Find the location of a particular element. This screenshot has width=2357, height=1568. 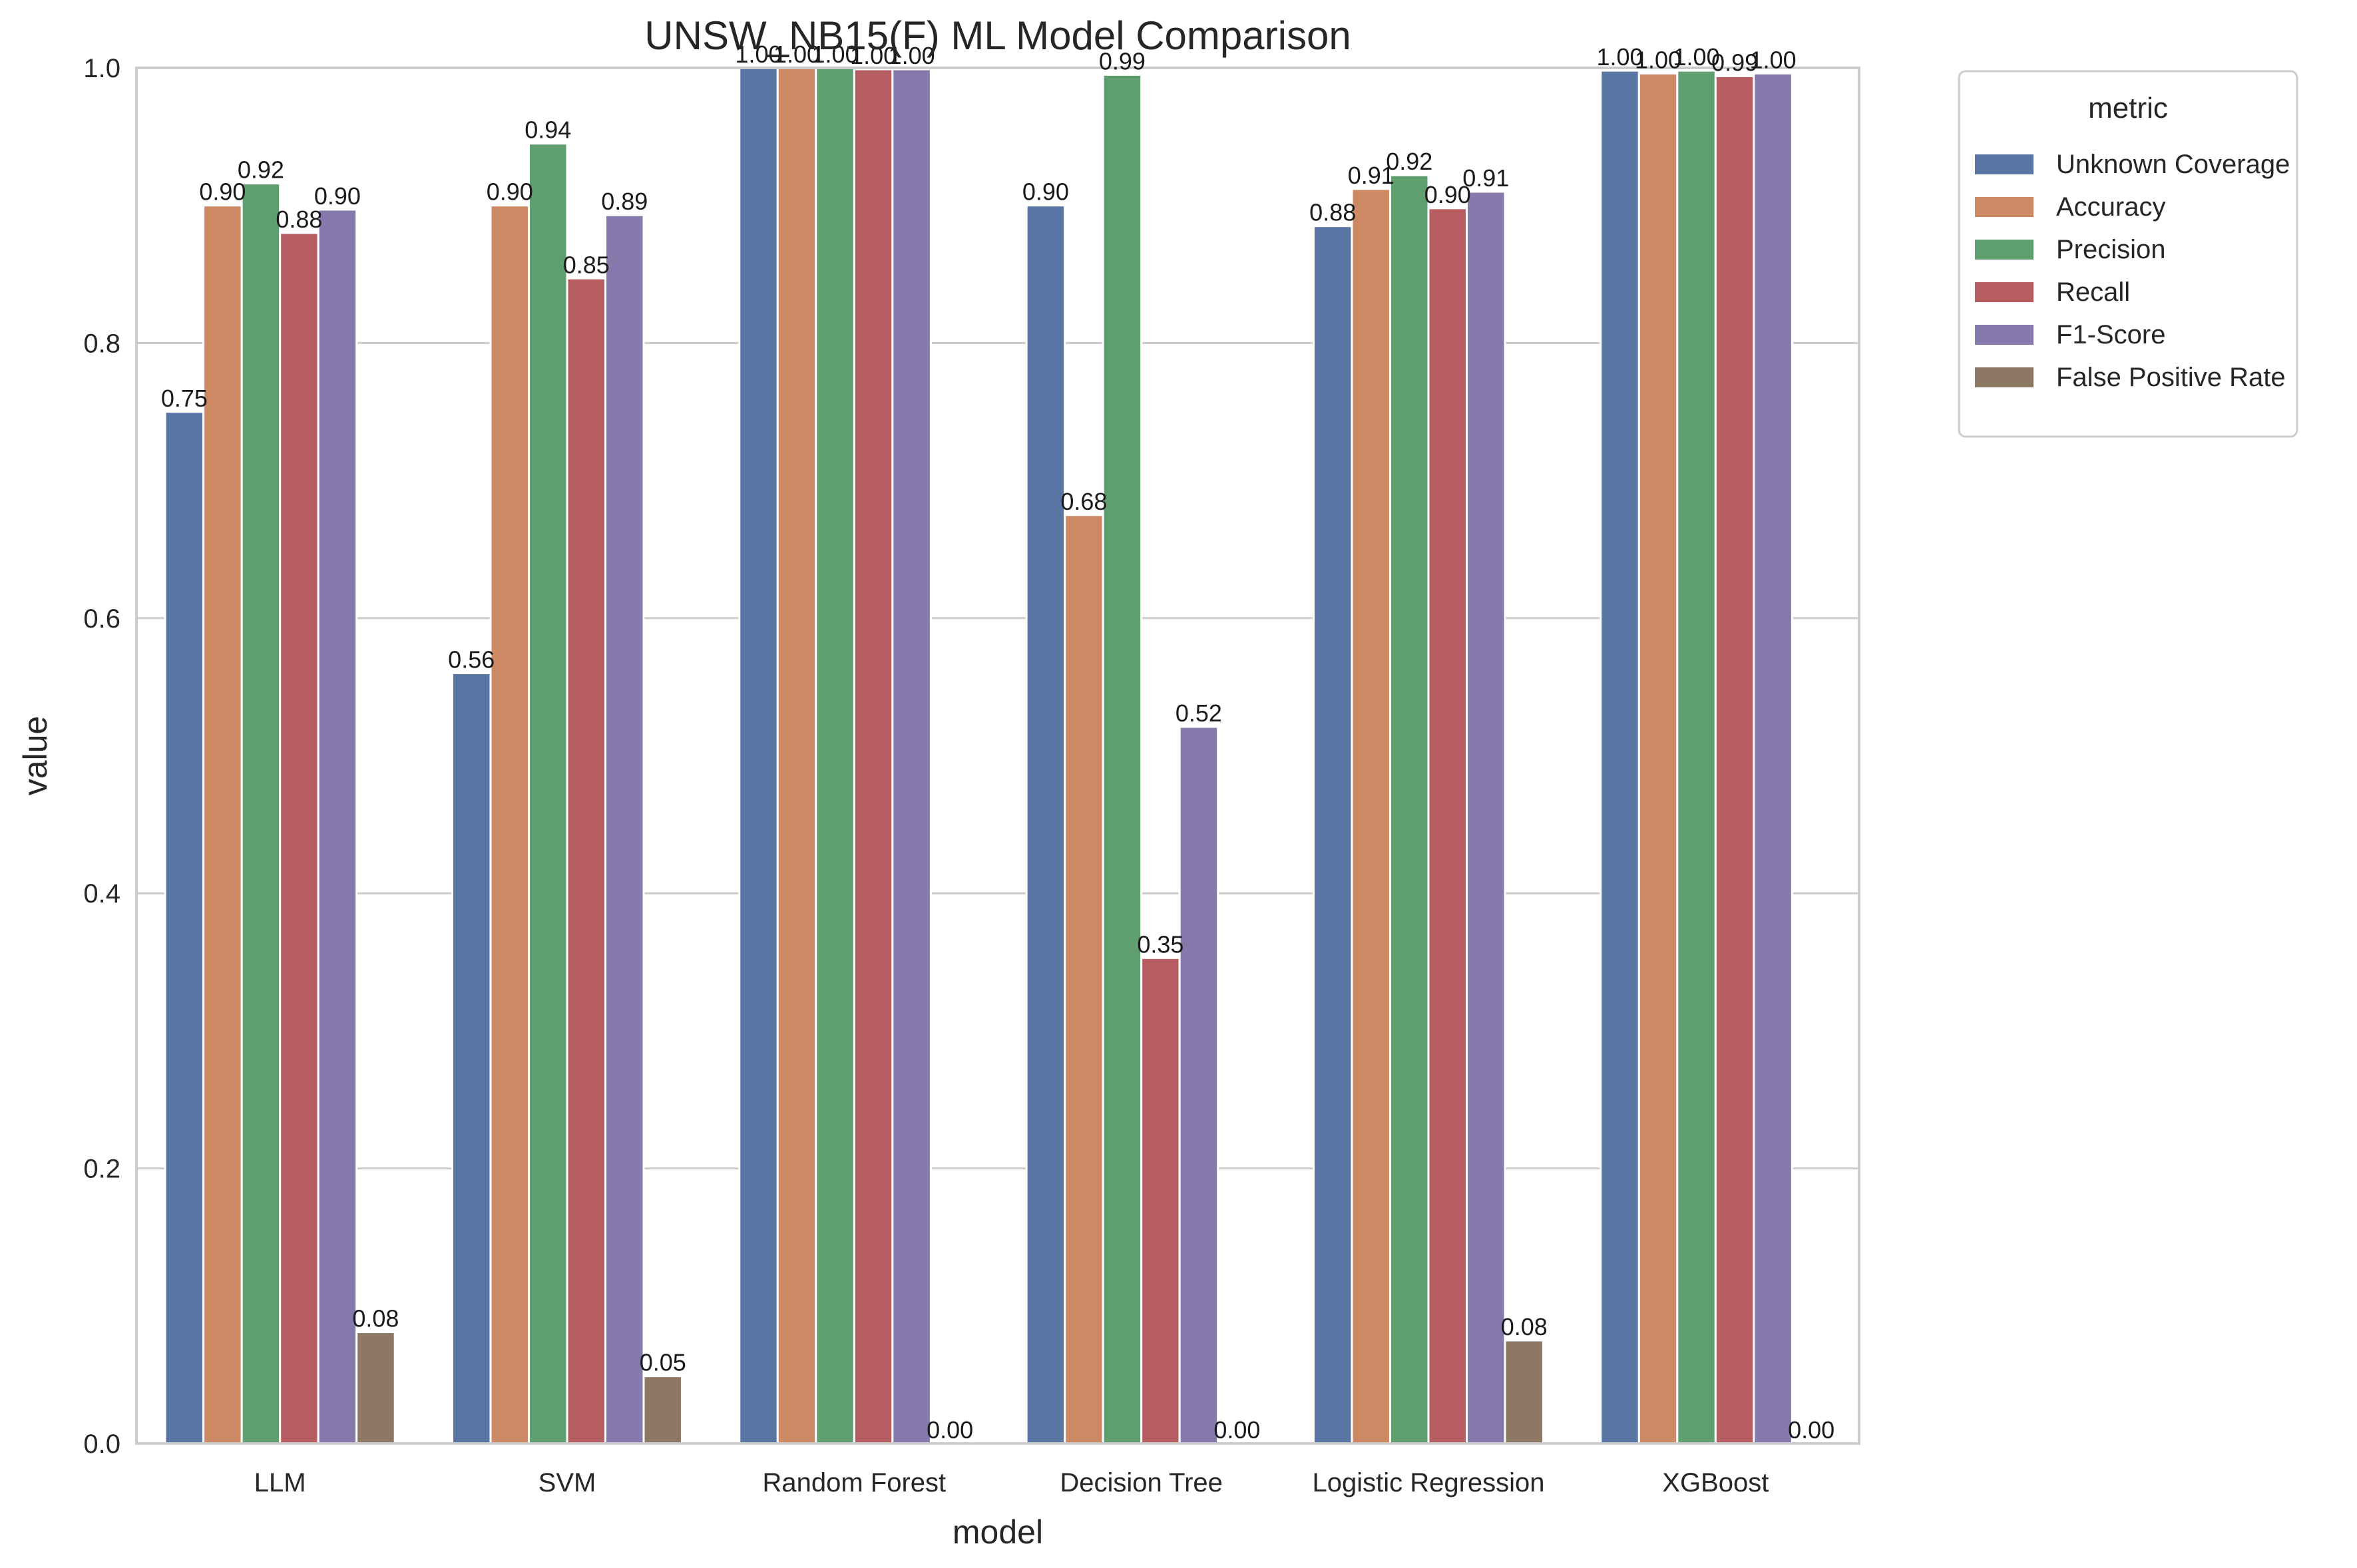

legend-label-unknown-coverage: Unknown Coverage is located at coordinates (2173, 164).